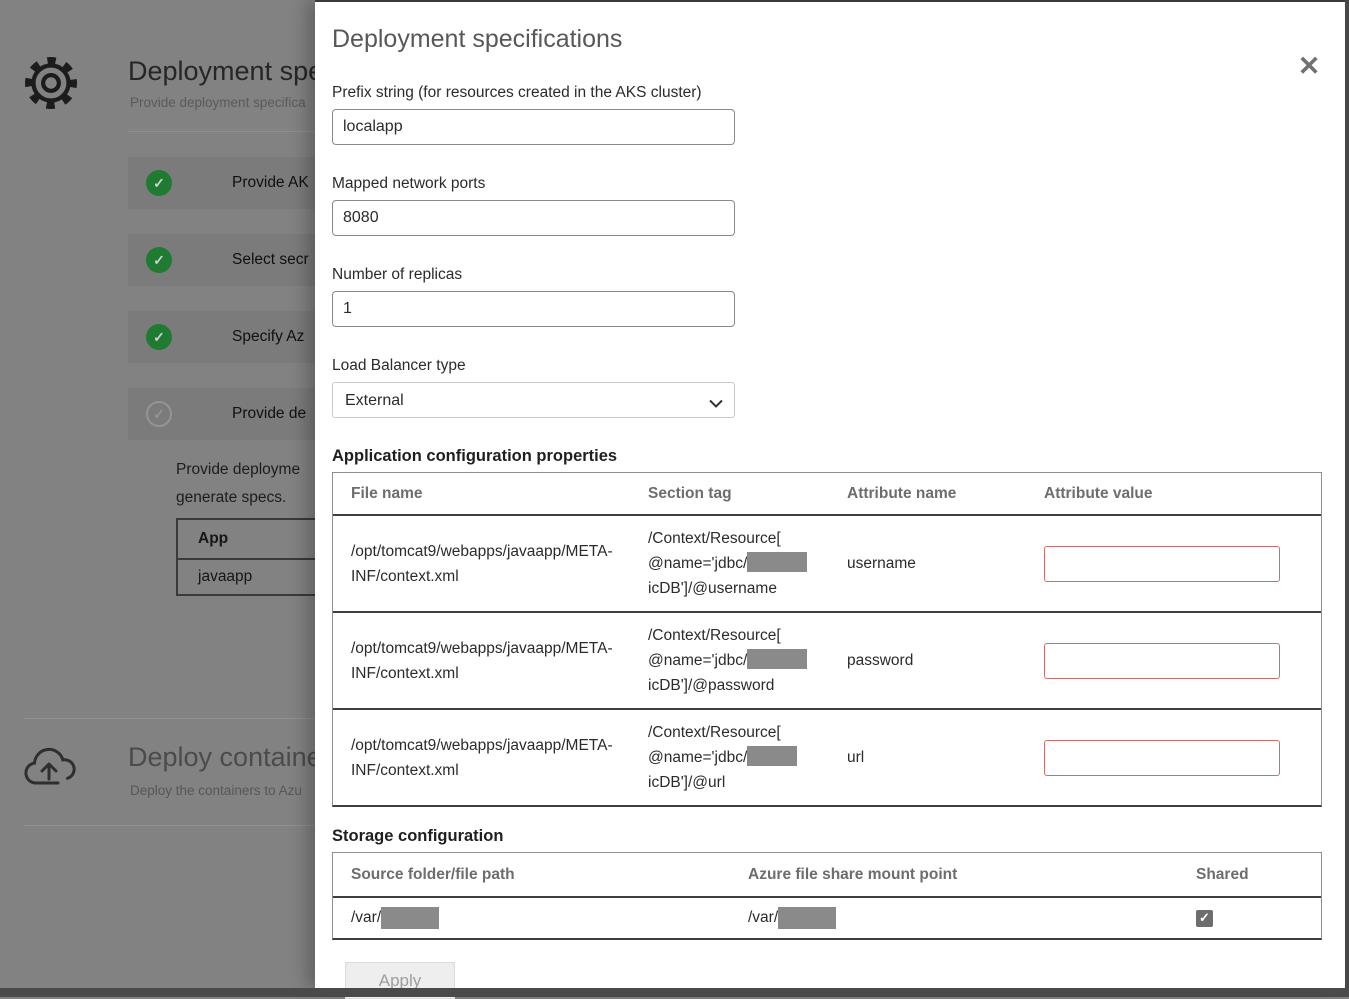  Describe the element at coordinates (1162, 758) in the screenshot. I see `attribute-value-input-url` at that location.